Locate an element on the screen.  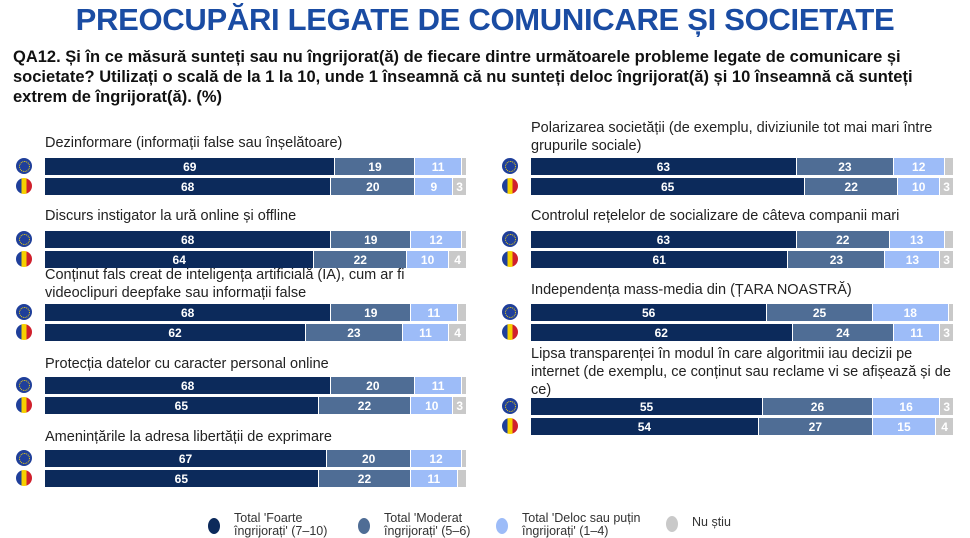
bar-row-eu: 56 25 18 is located at coordinates (742, 312).